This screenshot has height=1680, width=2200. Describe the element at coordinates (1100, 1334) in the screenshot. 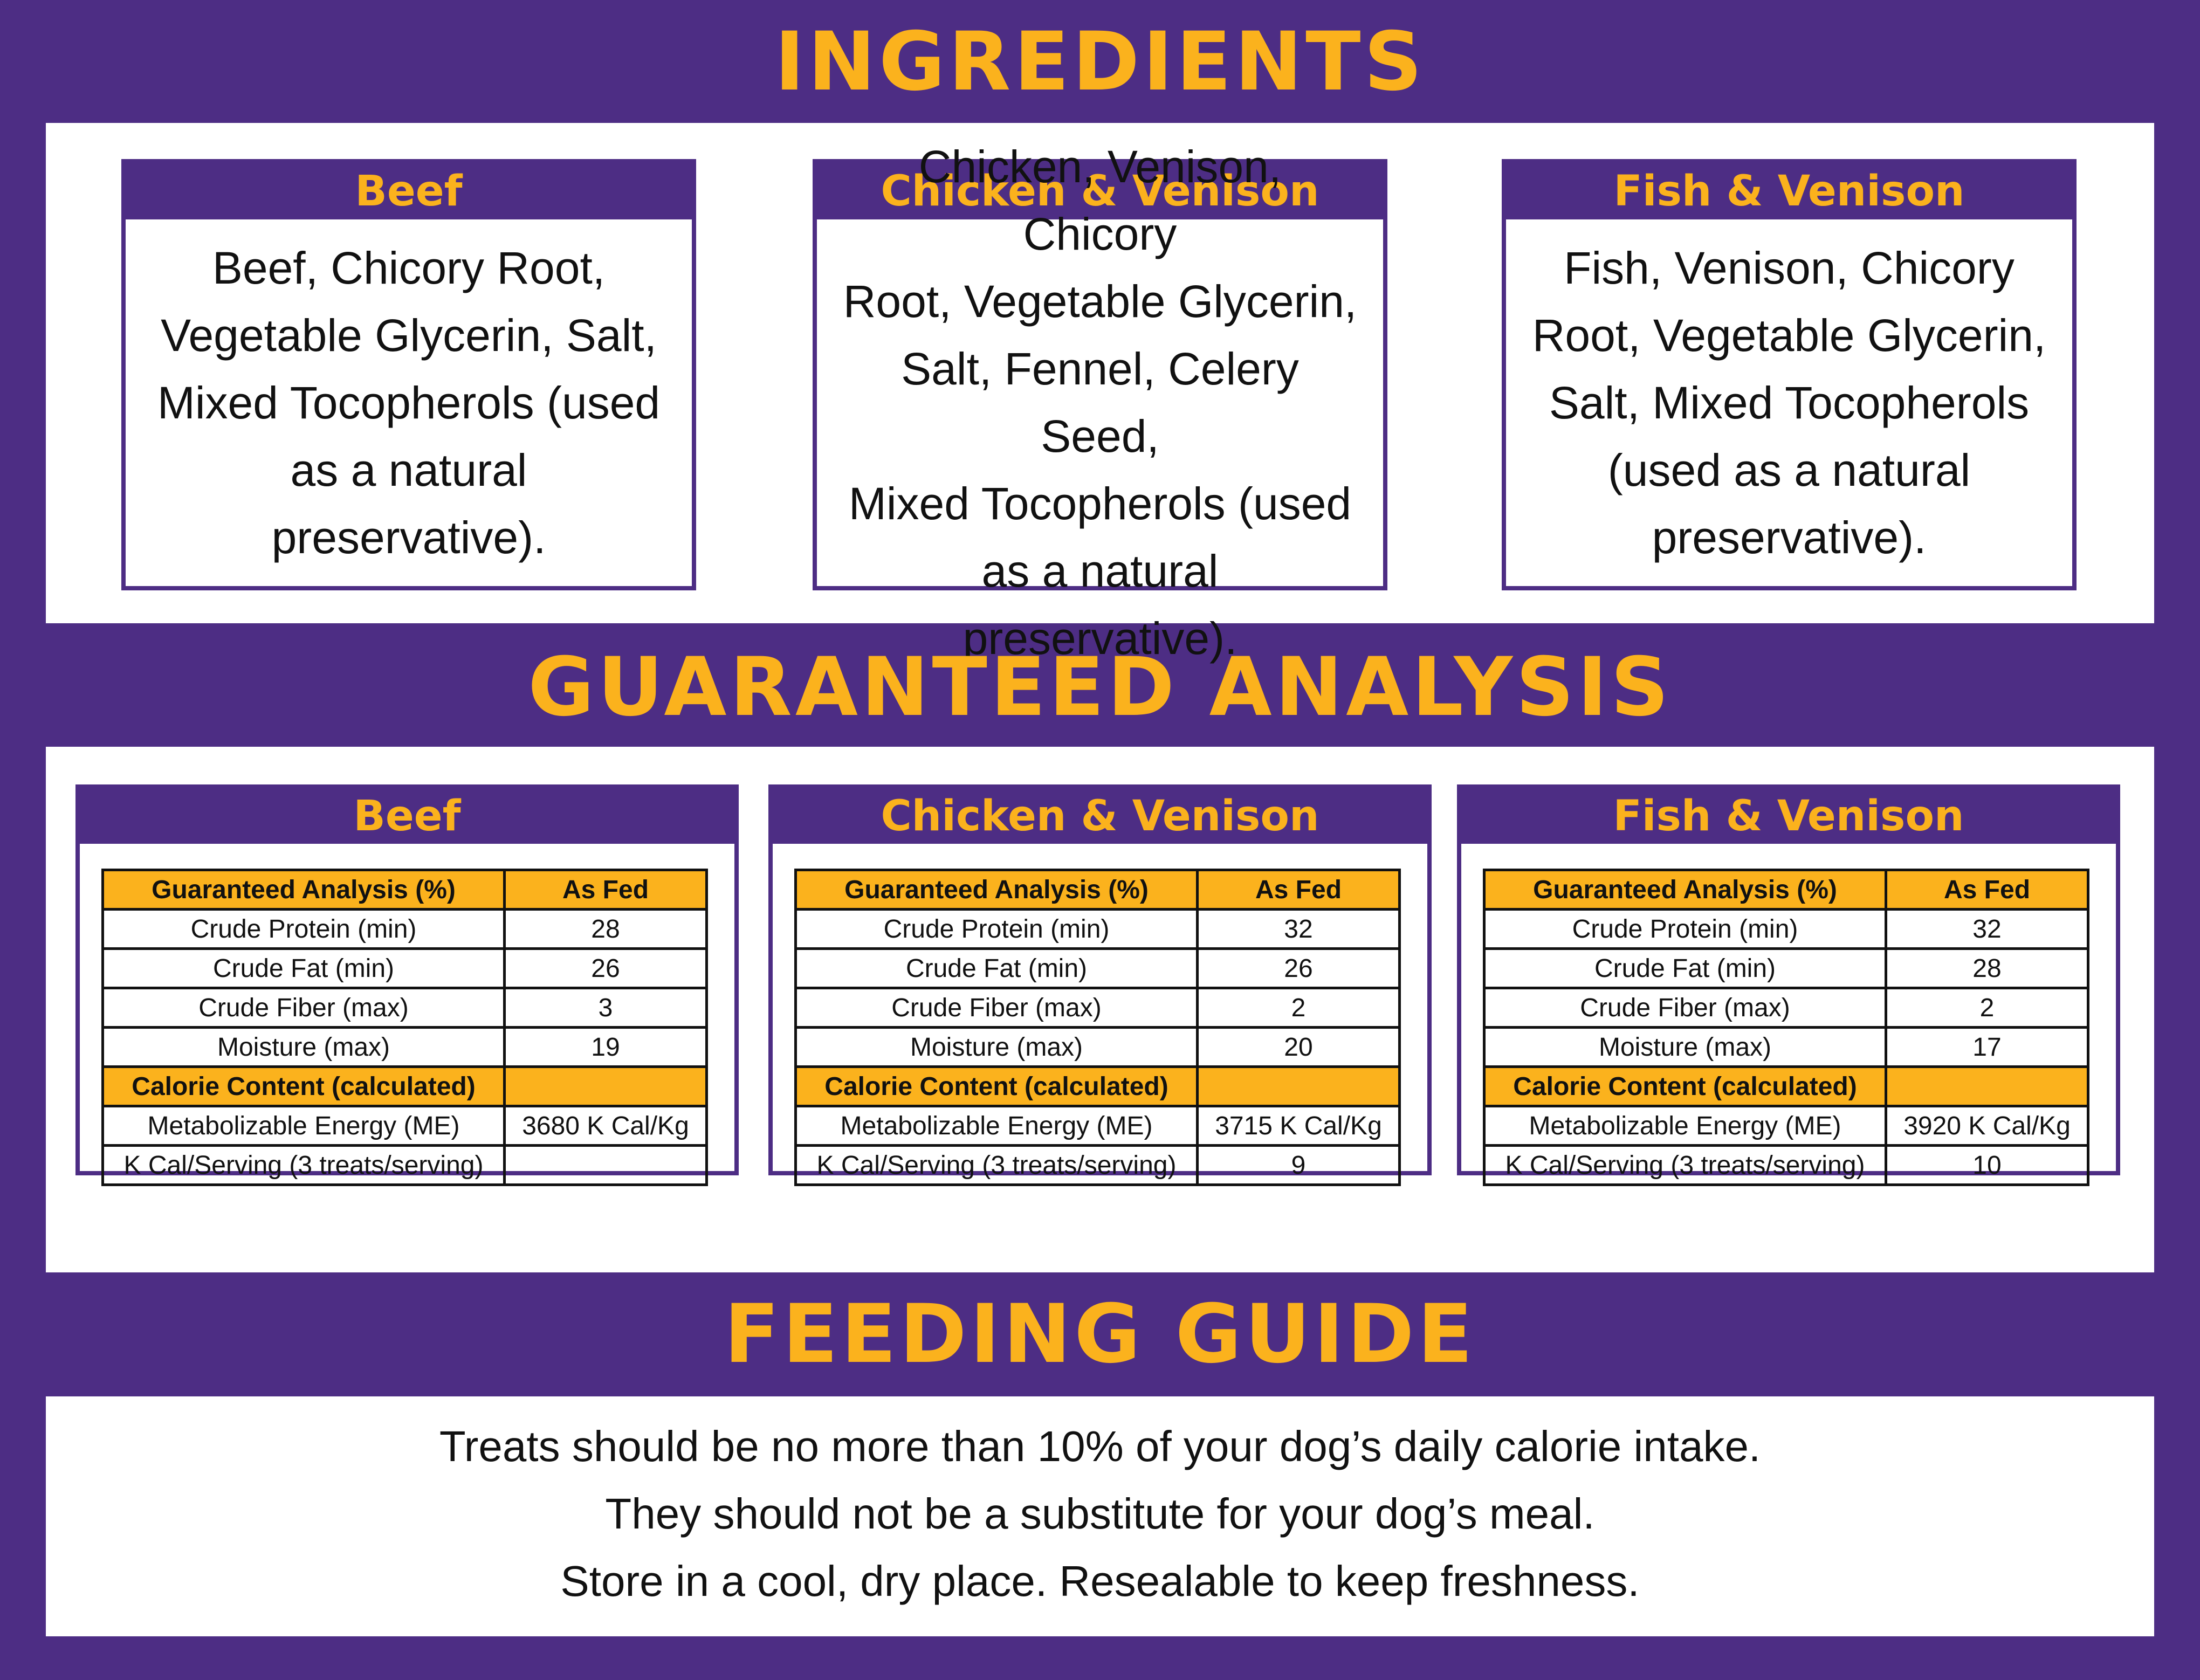

I see `feeding-title: FEEDING GUIDE` at that location.